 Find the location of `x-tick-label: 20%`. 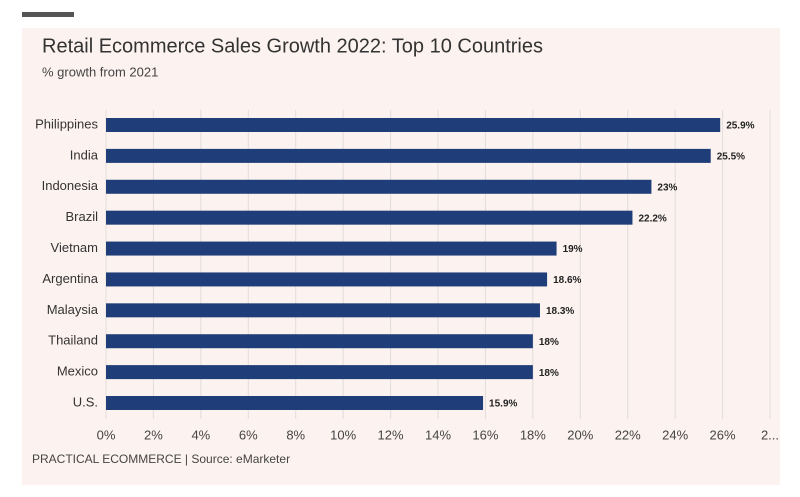

x-tick-label: 20% is located at coordinates (580, 434).